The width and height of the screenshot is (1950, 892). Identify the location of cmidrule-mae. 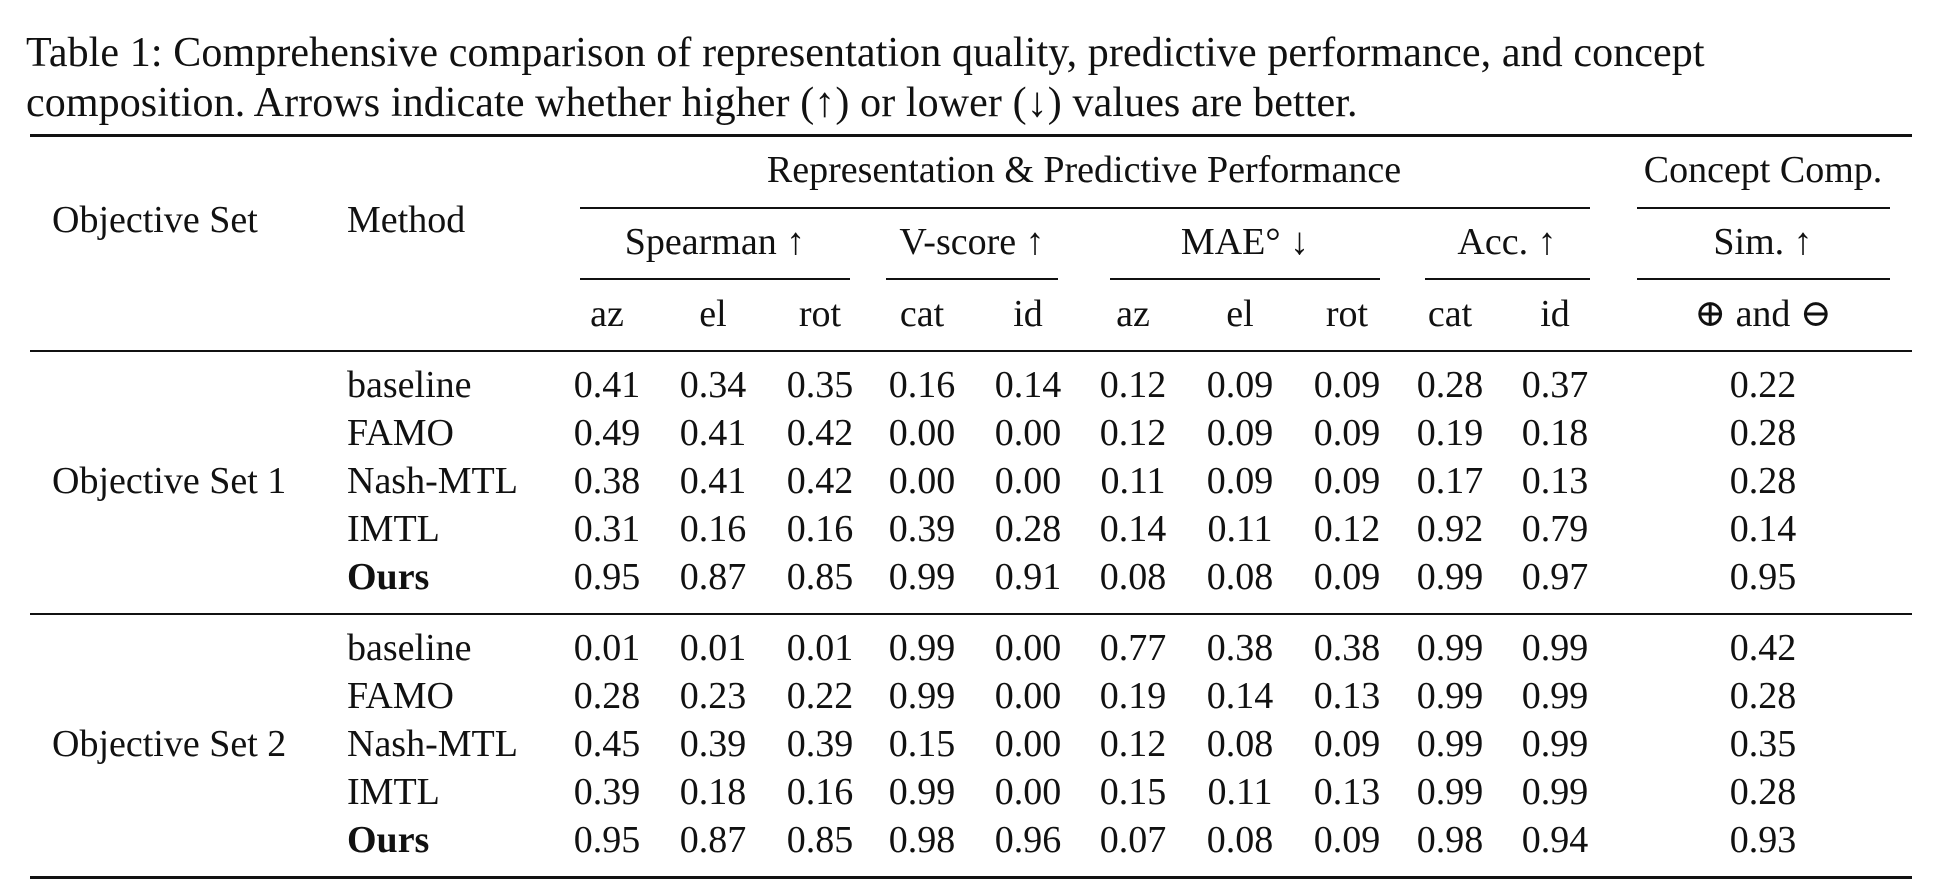
(1245, 279).